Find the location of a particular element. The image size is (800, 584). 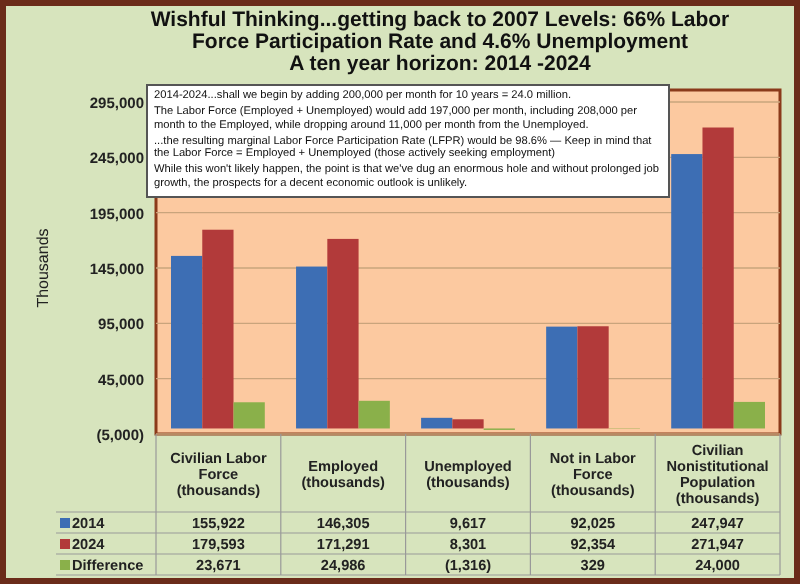

y-axis-title: Thousands is located at coordinates (43, 268).